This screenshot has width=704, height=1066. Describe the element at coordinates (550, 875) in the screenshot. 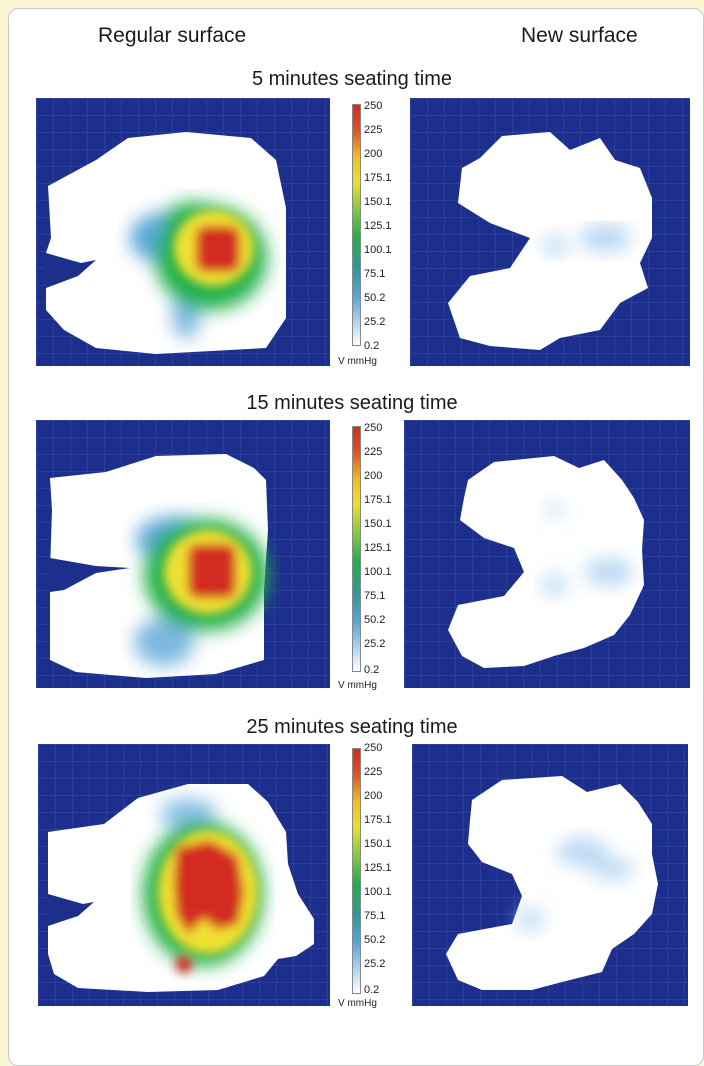

I see `pressure-map-new-25min` at that location.